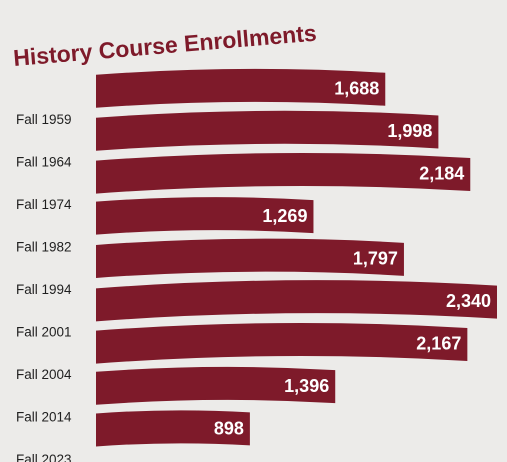  What do you see at coordinates (284, 216) in the screenshot?
I see `bar-value-label: 1,269` at bounding box center [284, 216].